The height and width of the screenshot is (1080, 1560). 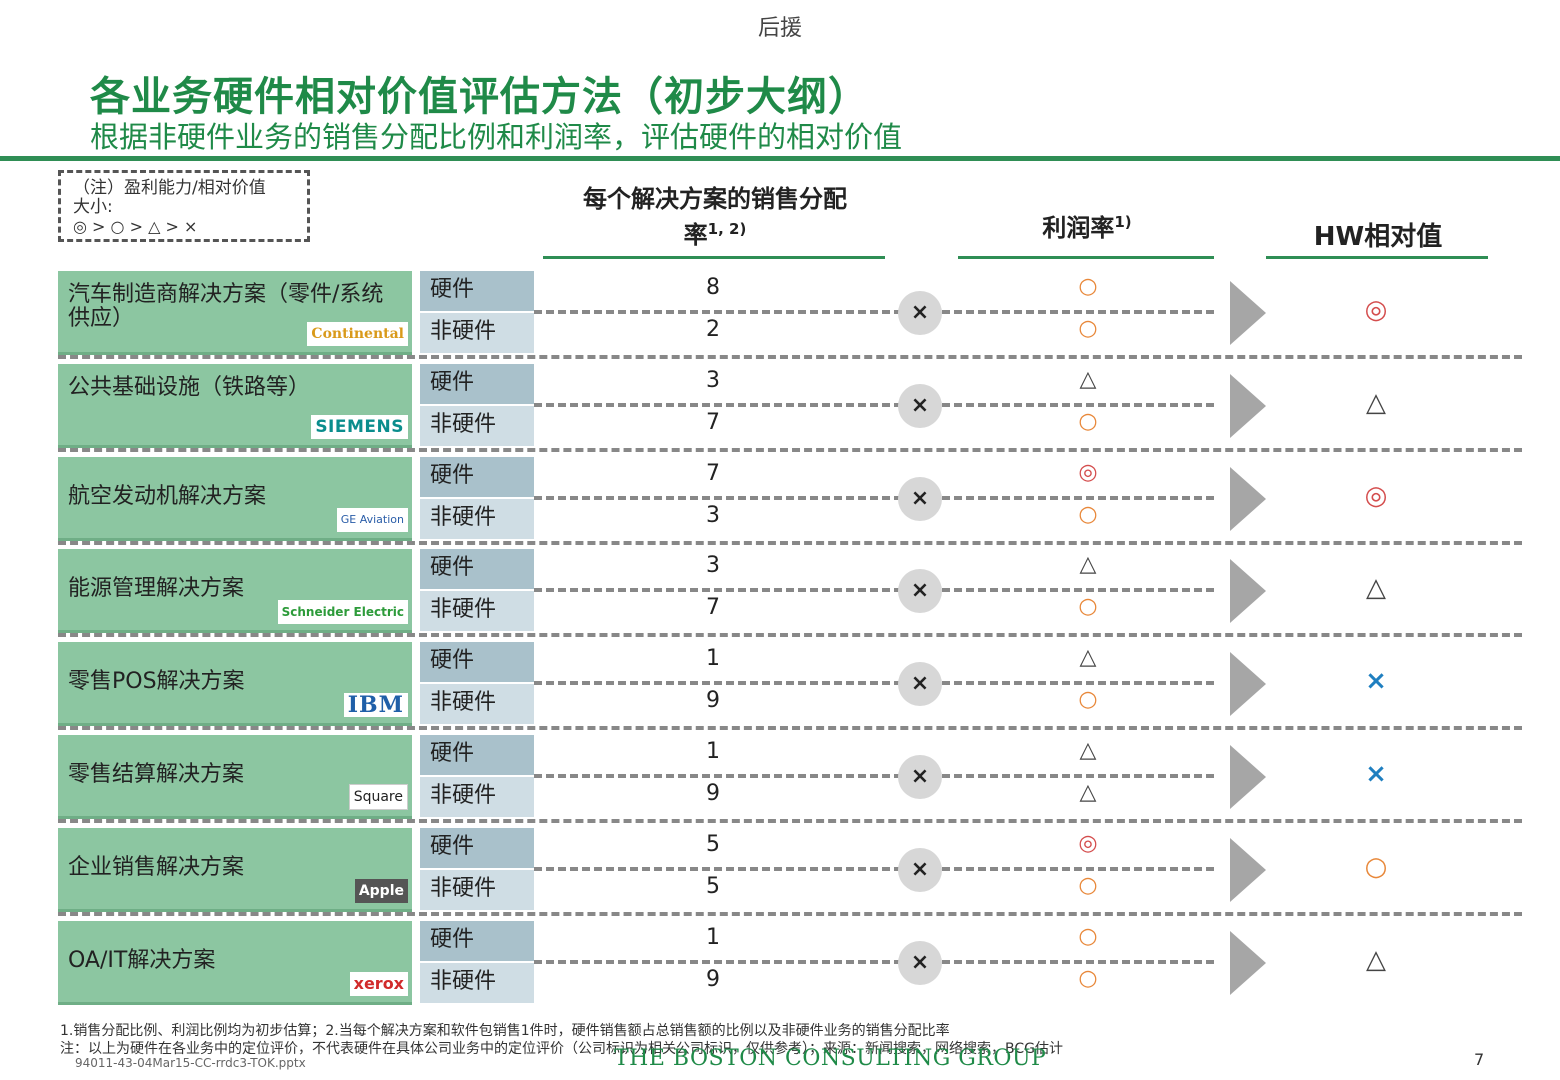 What do you see at coordinates (359, 426) in the screenshot?
I see `company-logo: SIEMENS` at bounding box center [359, 426].